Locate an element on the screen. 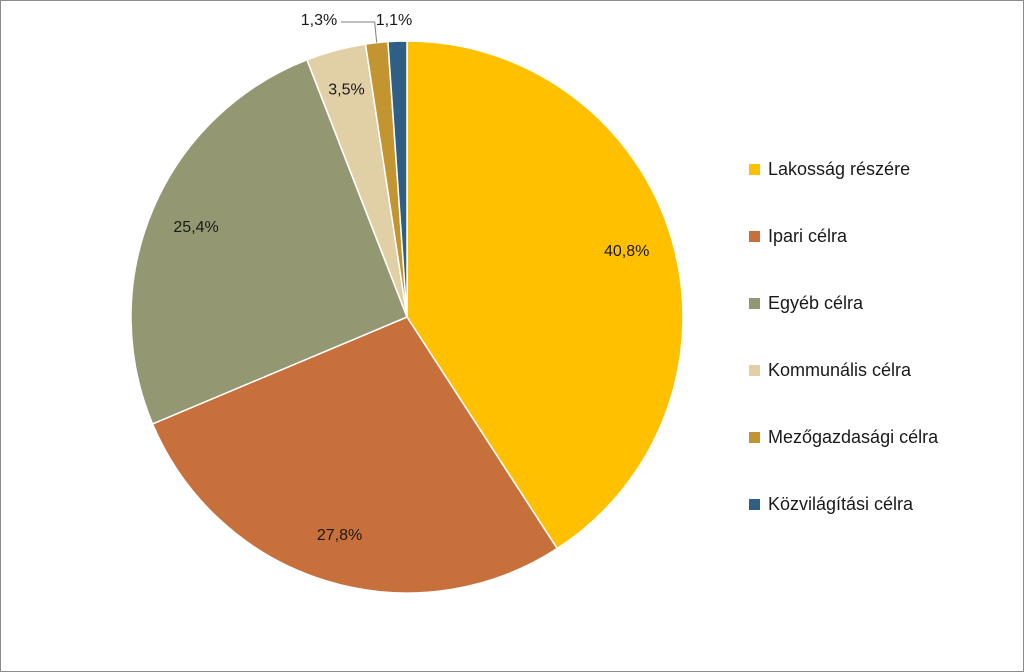 The image size is (1024, 672). legend-label: Ipari célra is located at coordinates (808, 236).